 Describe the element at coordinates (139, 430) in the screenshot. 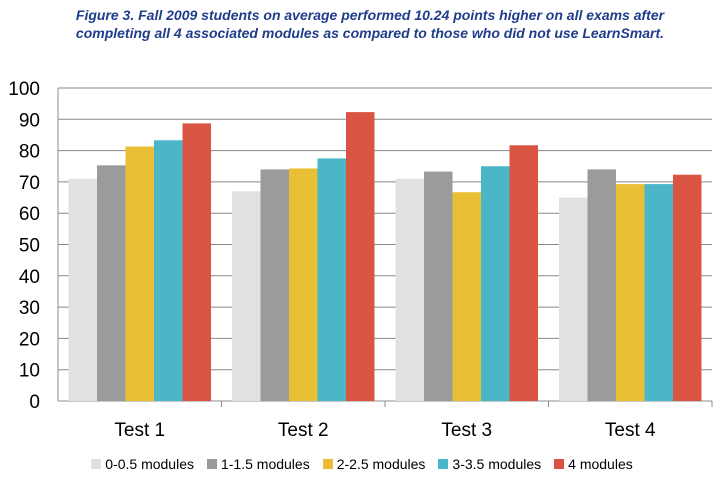

I see `x-tick-label: Test 1` at that location.